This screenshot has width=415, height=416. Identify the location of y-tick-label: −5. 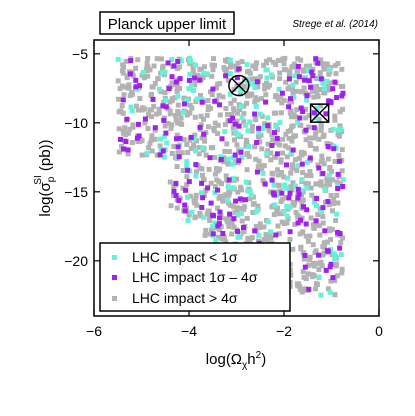
(80, 54).